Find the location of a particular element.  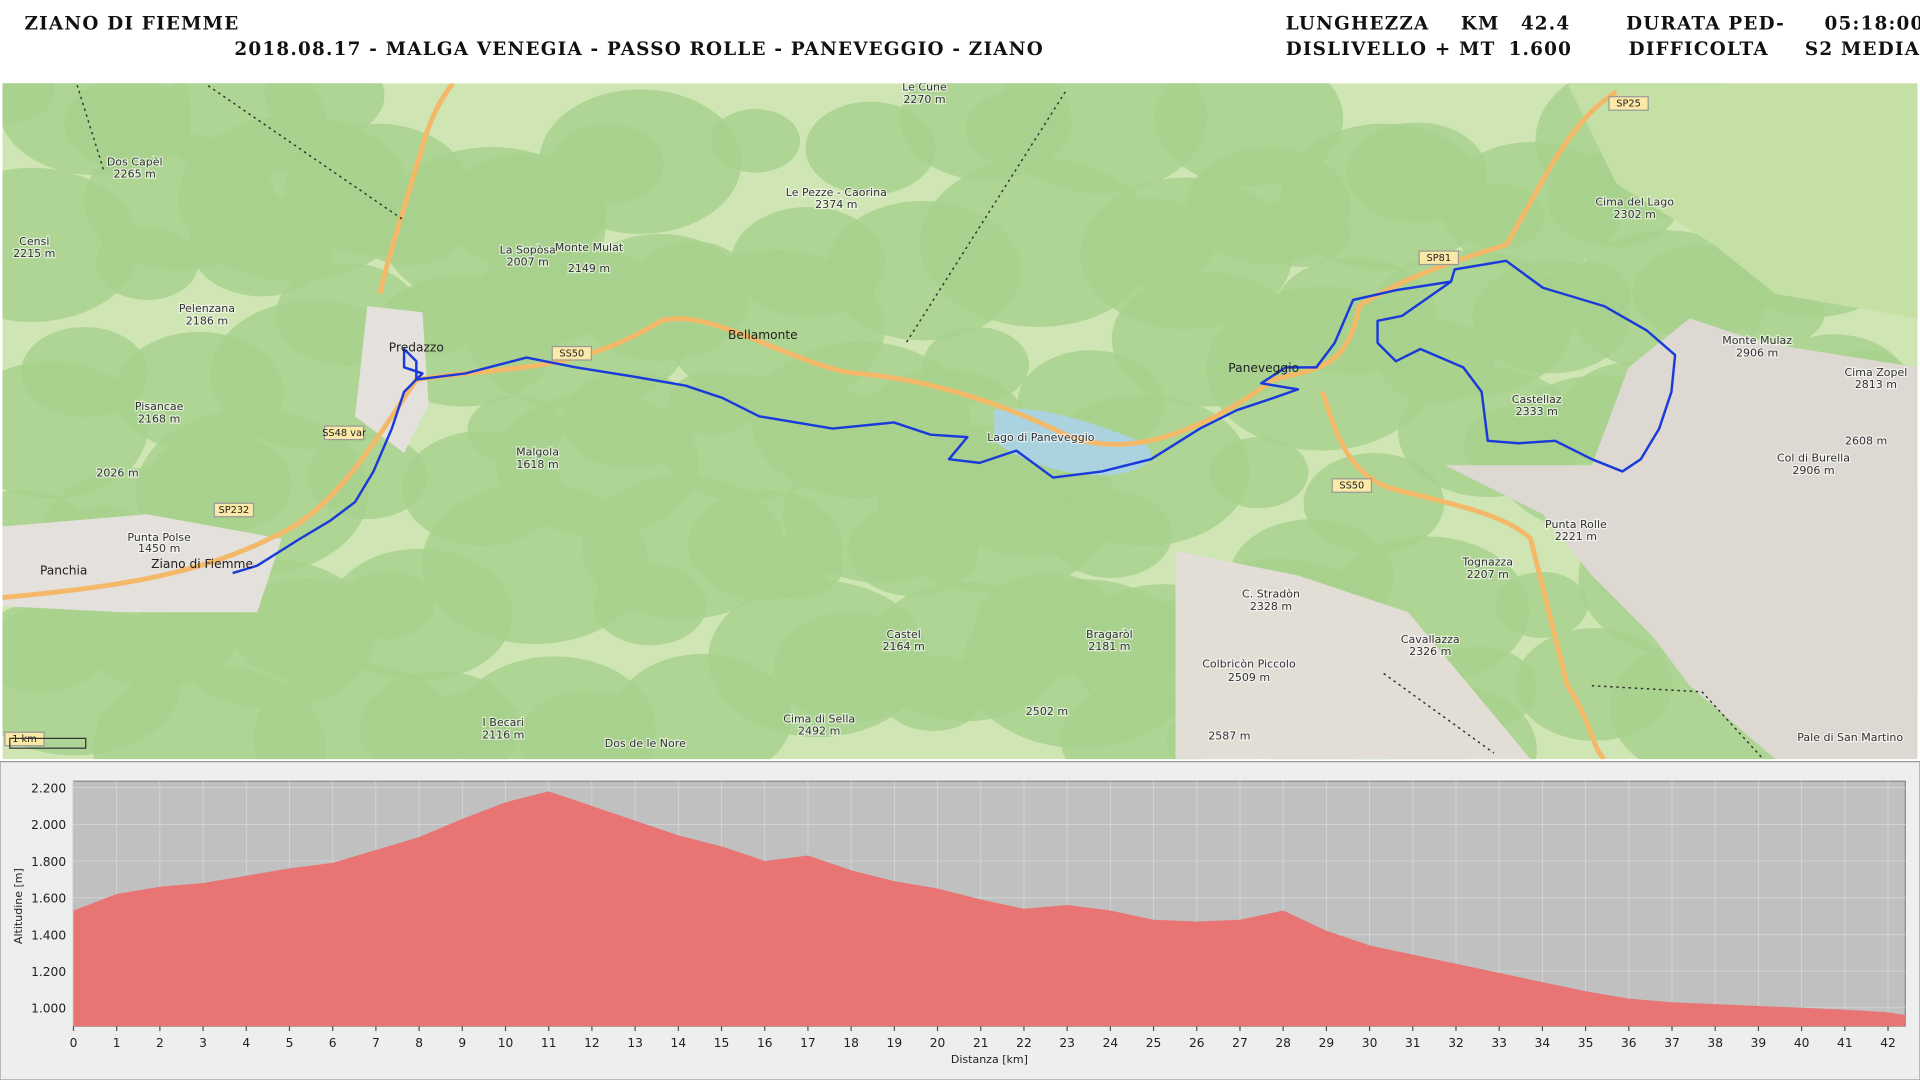

peak-label: Cavallazza is located at coordinates (1430, 639).